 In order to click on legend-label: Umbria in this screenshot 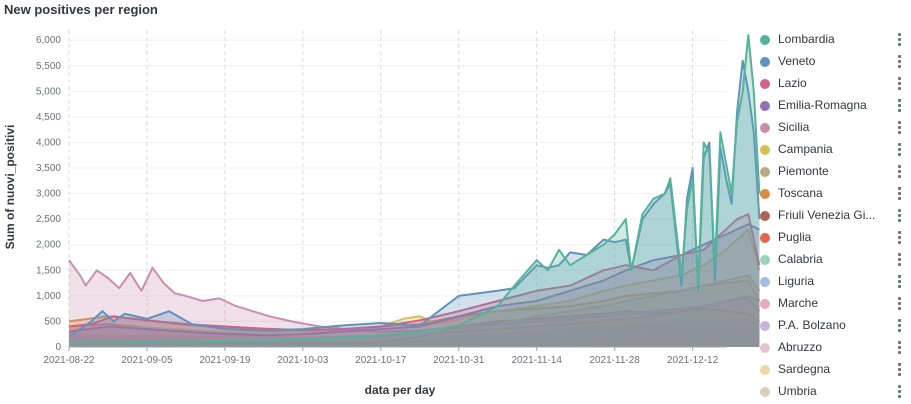, I will do `click(797, 391)`.